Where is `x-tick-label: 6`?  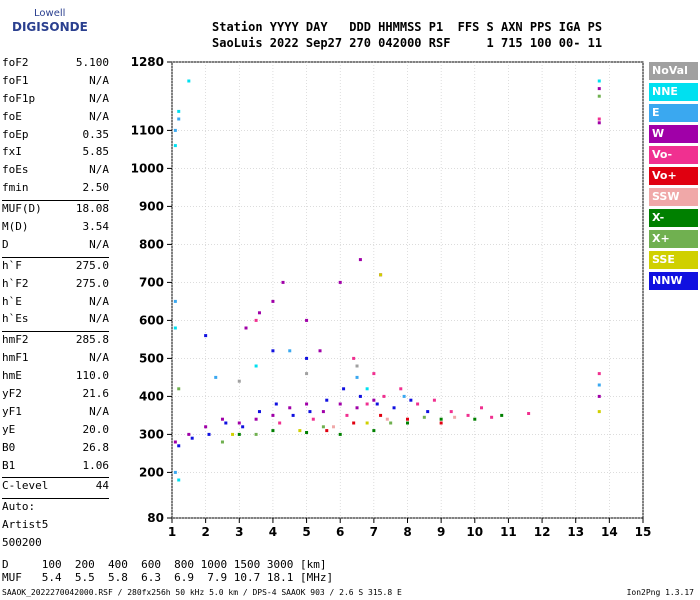 x-tick-label: 6 is located at coordinates (340, 532).